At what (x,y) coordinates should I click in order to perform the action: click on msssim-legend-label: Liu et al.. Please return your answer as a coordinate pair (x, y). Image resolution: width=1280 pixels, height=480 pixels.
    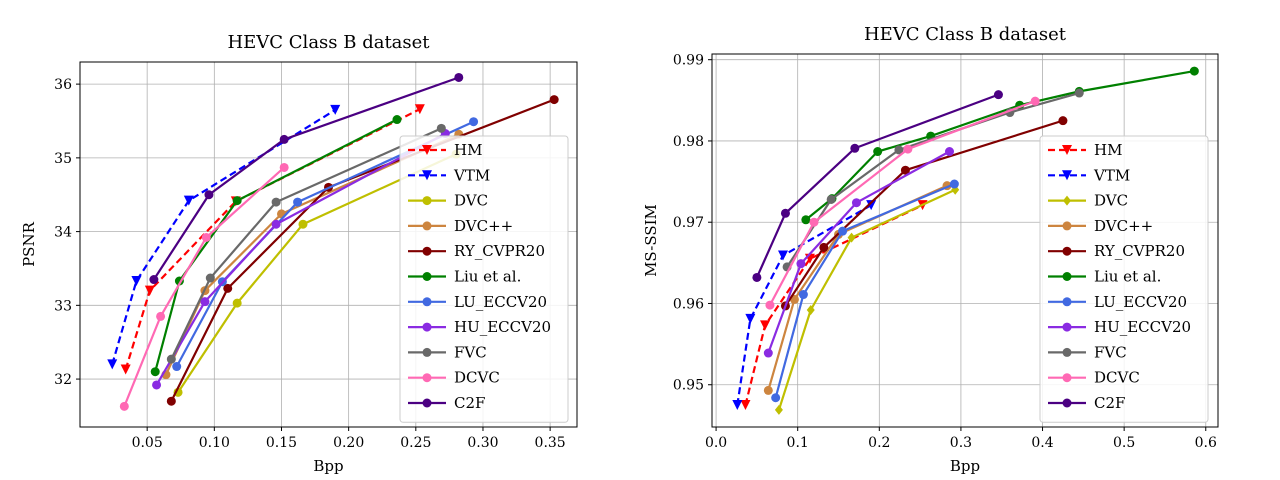
    Looking at the image, I should click on (1127, 277).